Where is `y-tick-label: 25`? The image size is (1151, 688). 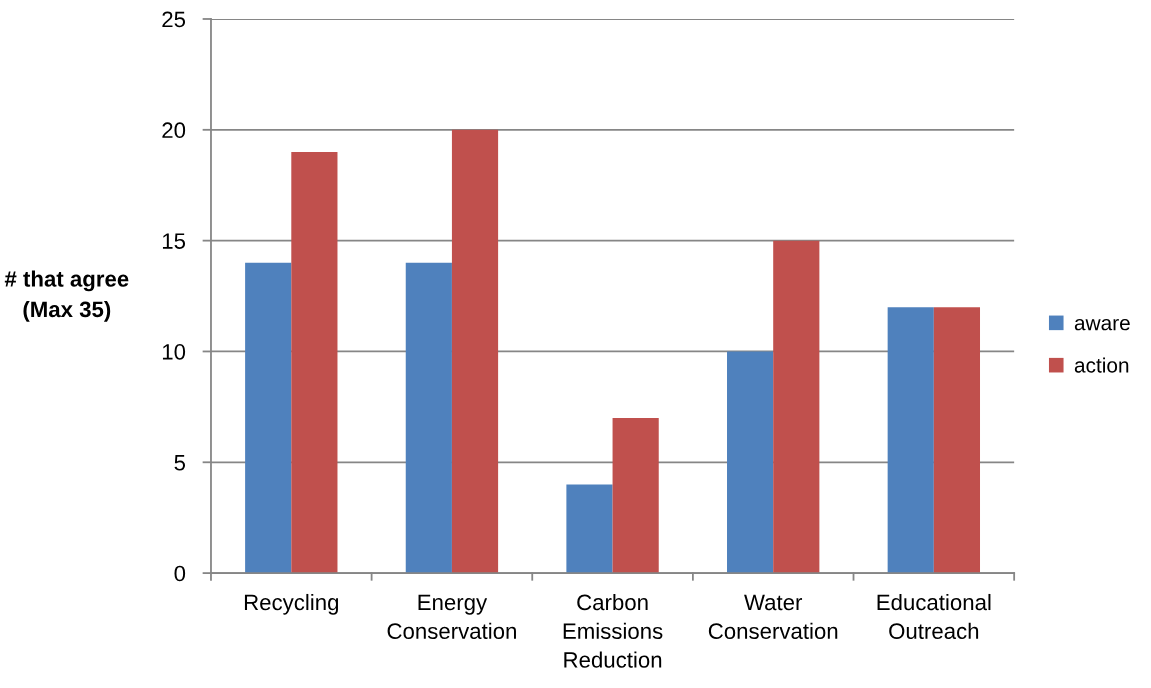 y-tick-label: 25 is located at coordinates (174, 19).